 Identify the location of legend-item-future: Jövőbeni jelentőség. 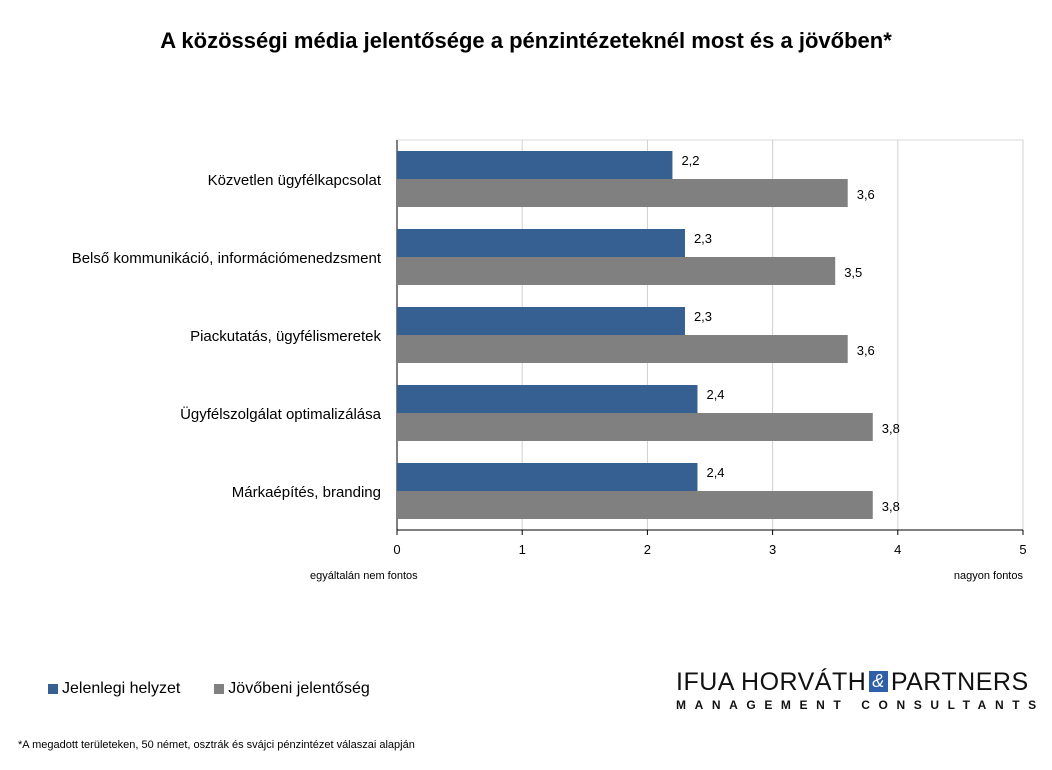
(292, 689).